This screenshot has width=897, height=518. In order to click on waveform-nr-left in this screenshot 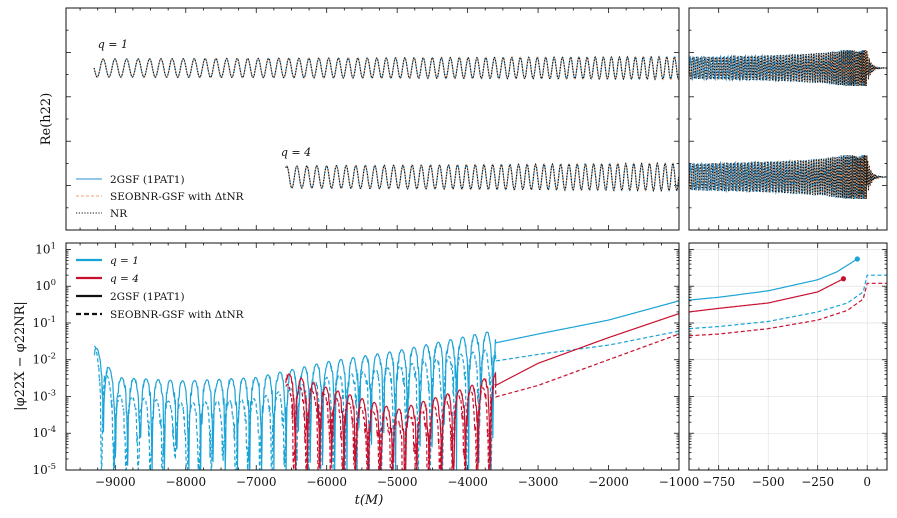, I will do `click(386, 68)`.